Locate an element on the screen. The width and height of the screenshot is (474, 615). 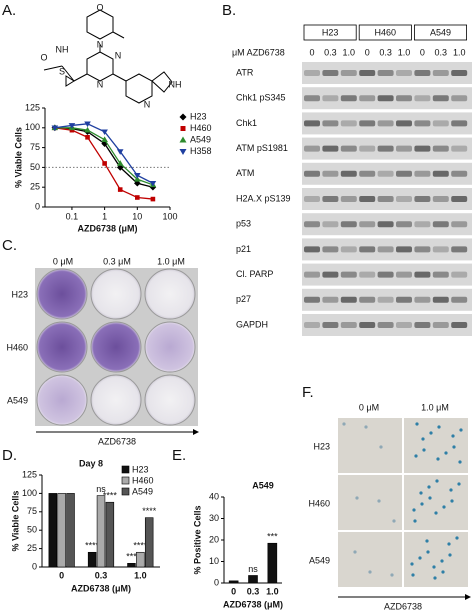
row-label: H460 is located at coordinates (319, 503).